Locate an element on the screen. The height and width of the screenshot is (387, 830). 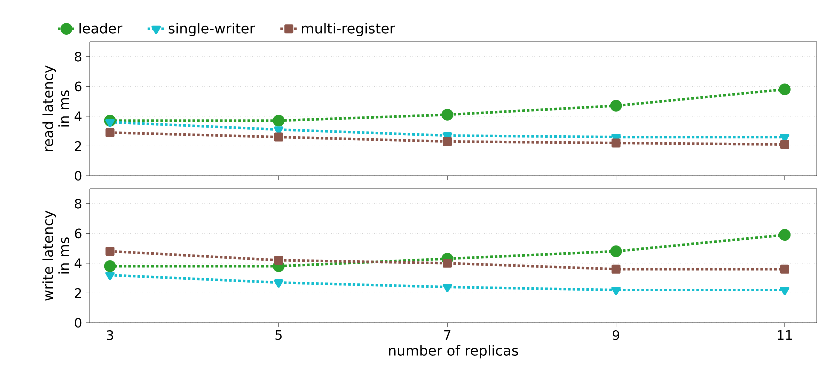
y-axis-title: read latency in ms is located at coordinates (56, 109).